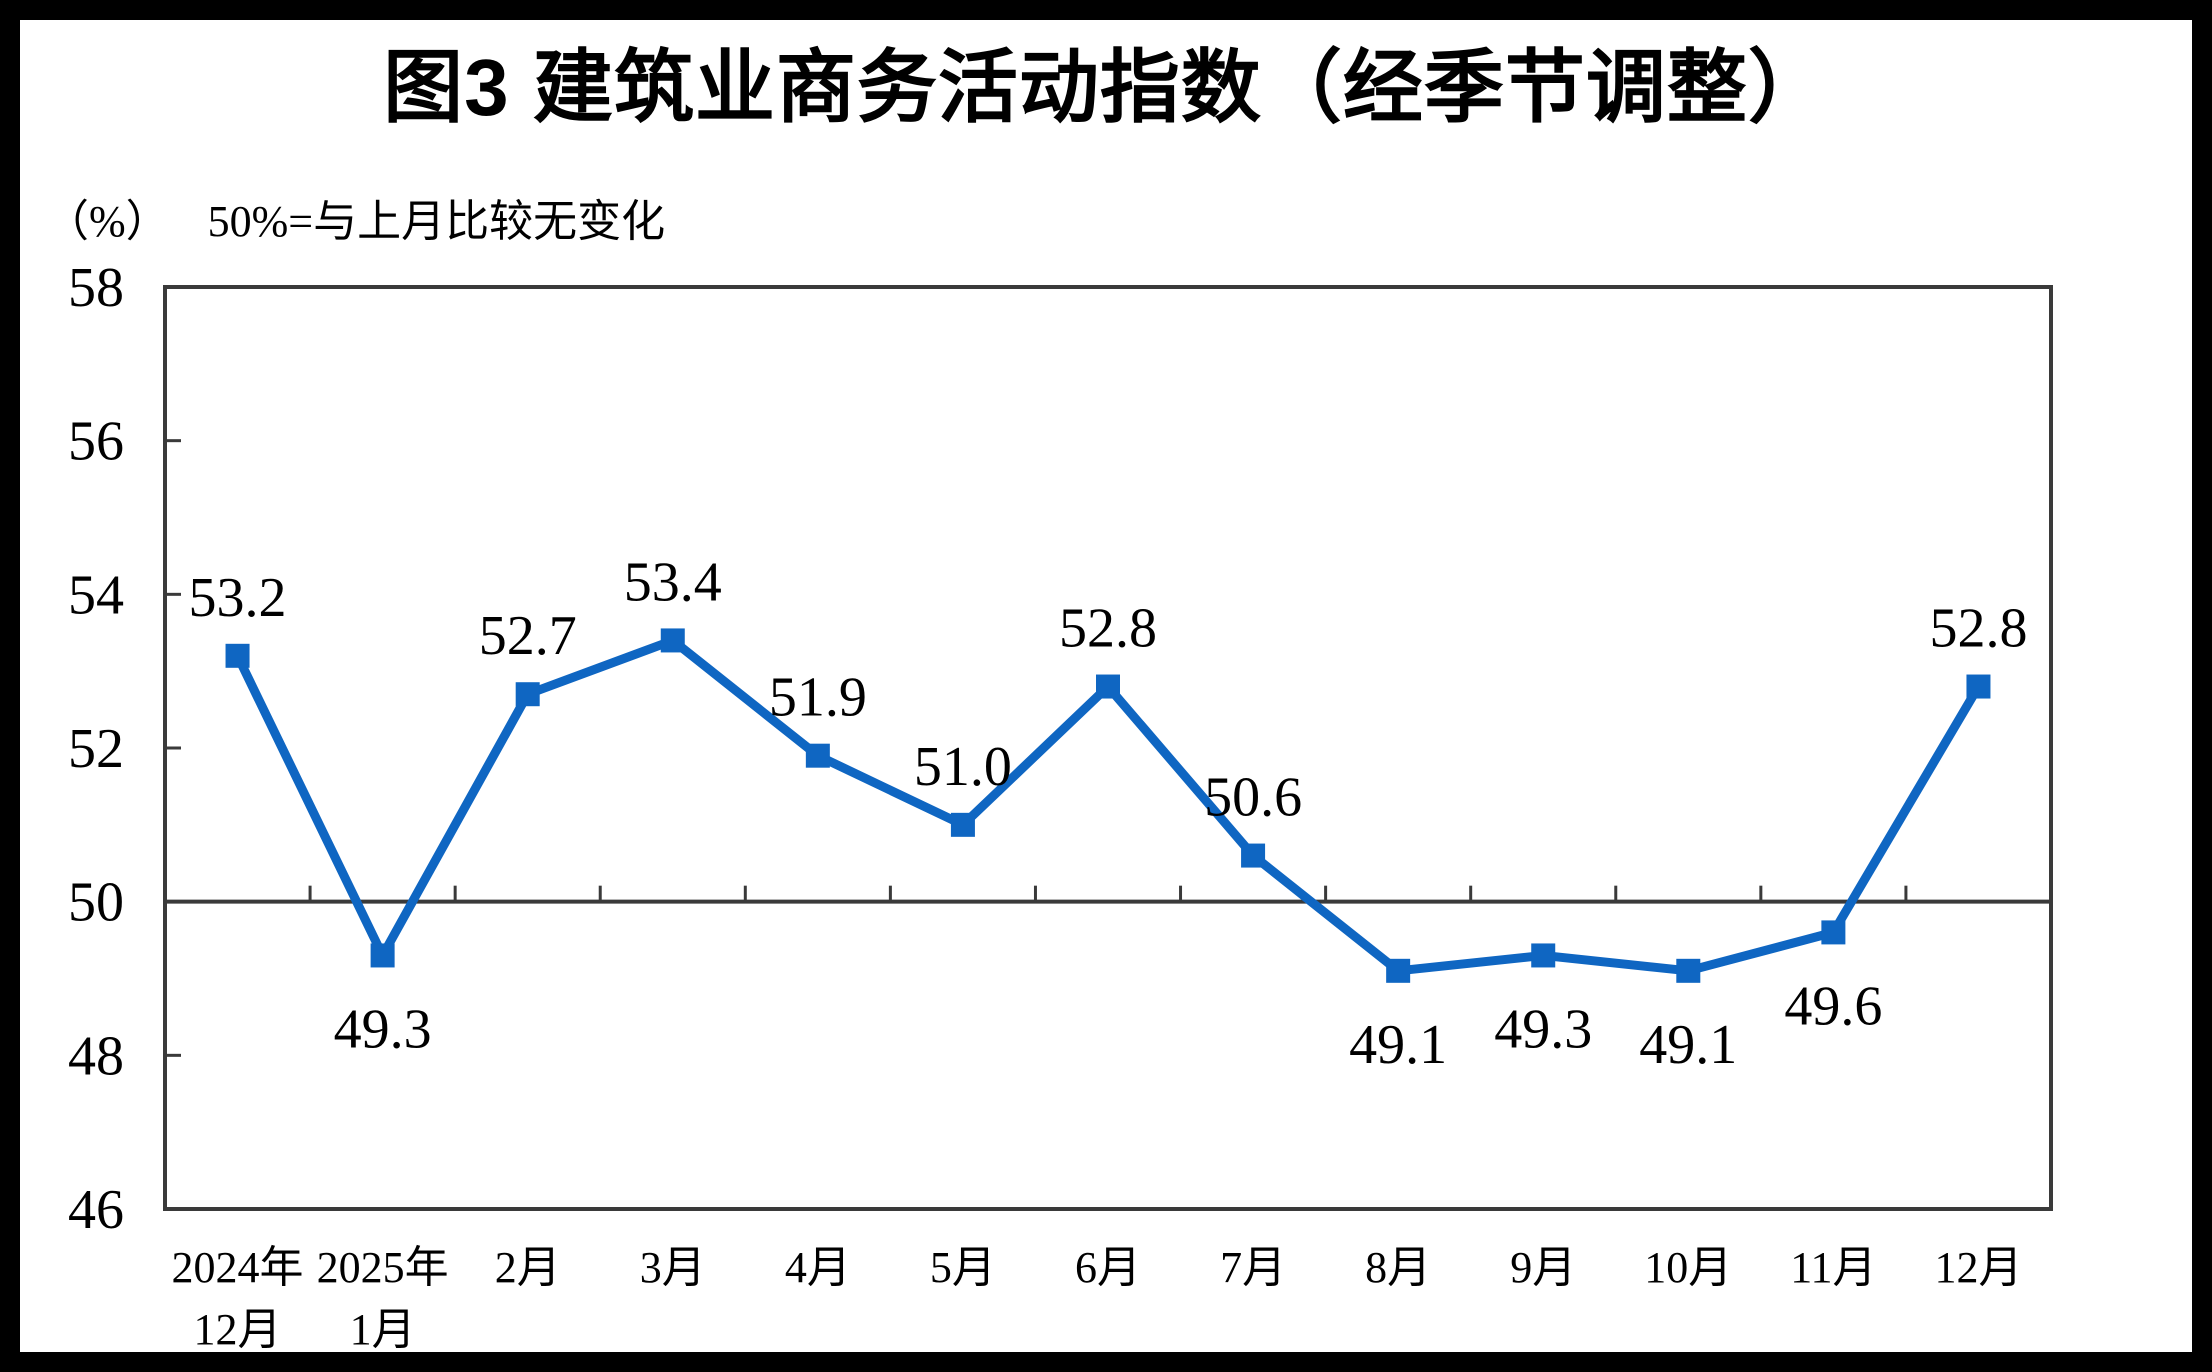 The image size is (2212, 1372). Describe the element at coordinates (1253, 798) in the screenshot. I see `data-label: 50.6` at that location.